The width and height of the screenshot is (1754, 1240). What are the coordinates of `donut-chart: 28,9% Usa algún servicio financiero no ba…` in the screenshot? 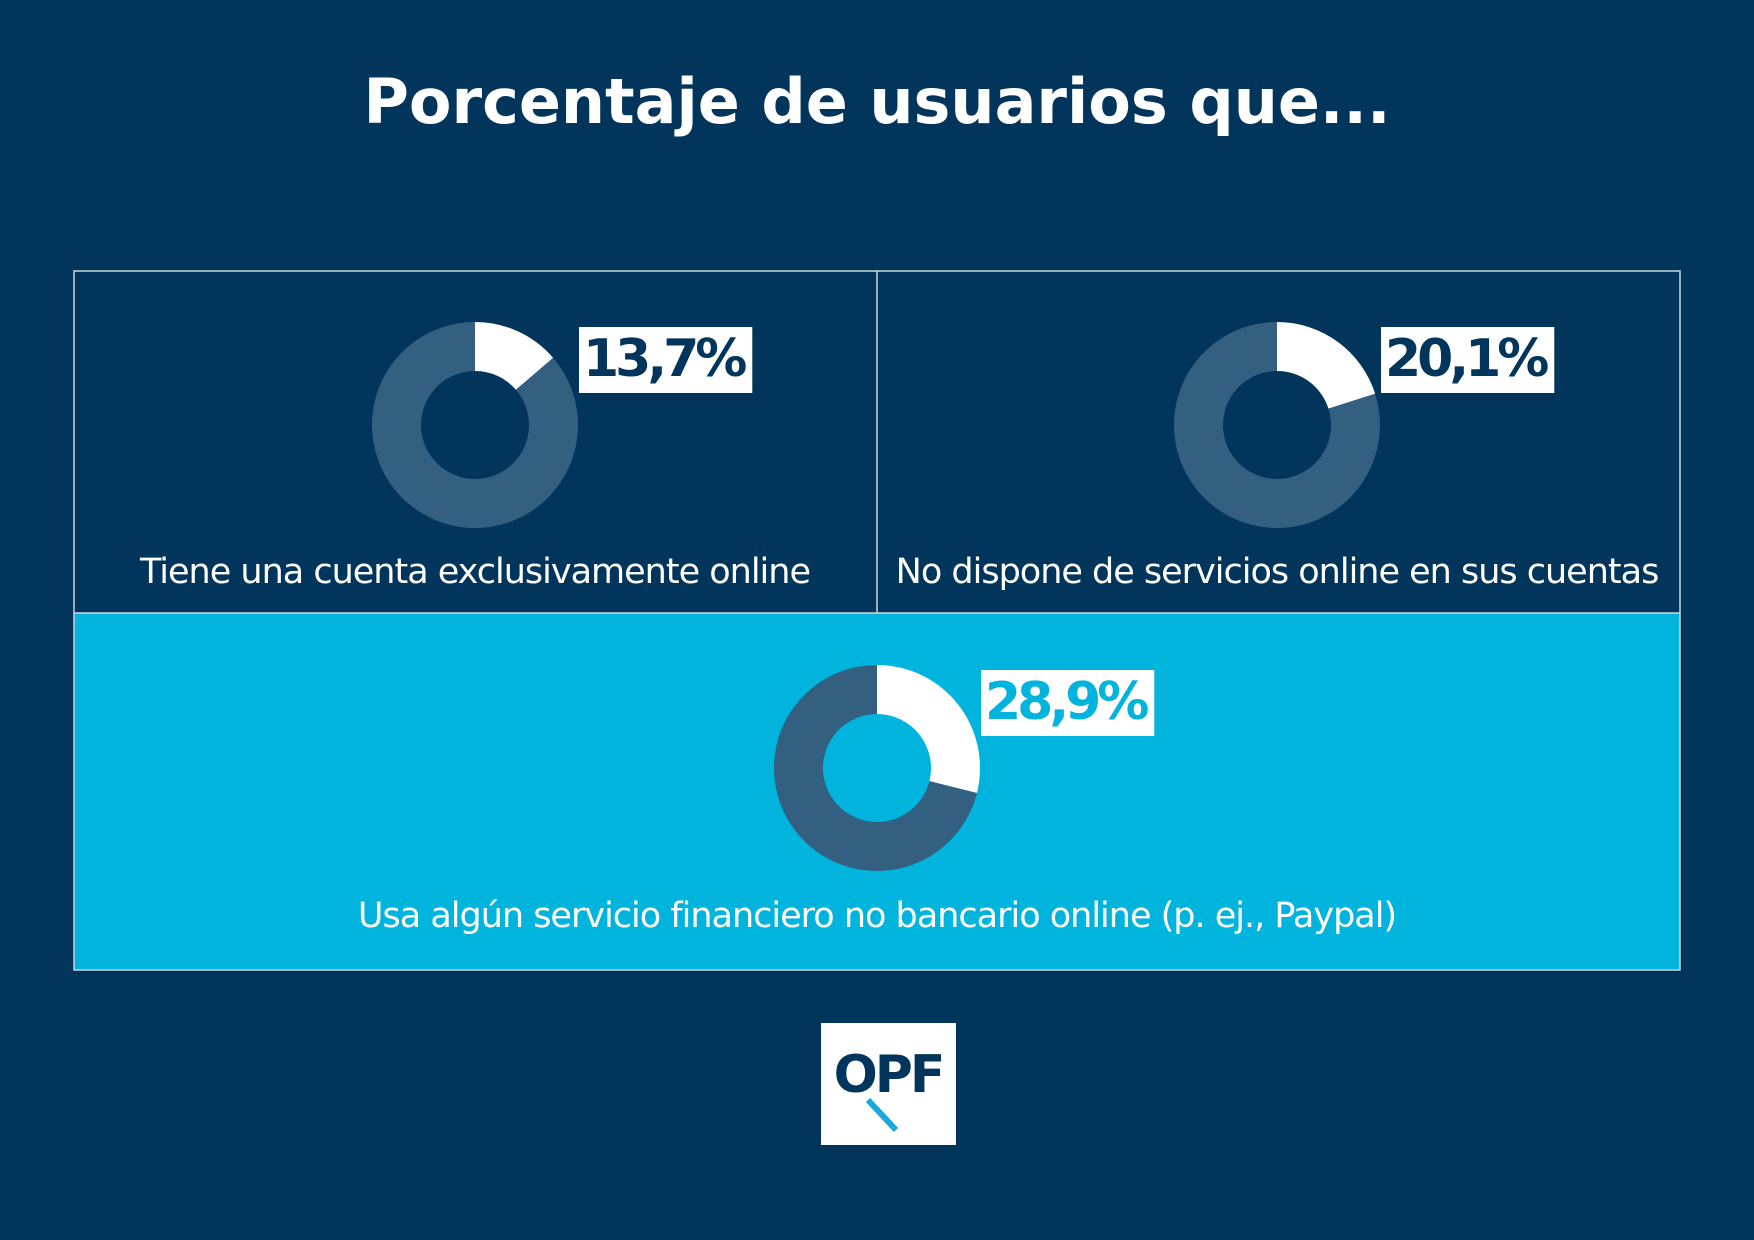 It's located at (877, 800).